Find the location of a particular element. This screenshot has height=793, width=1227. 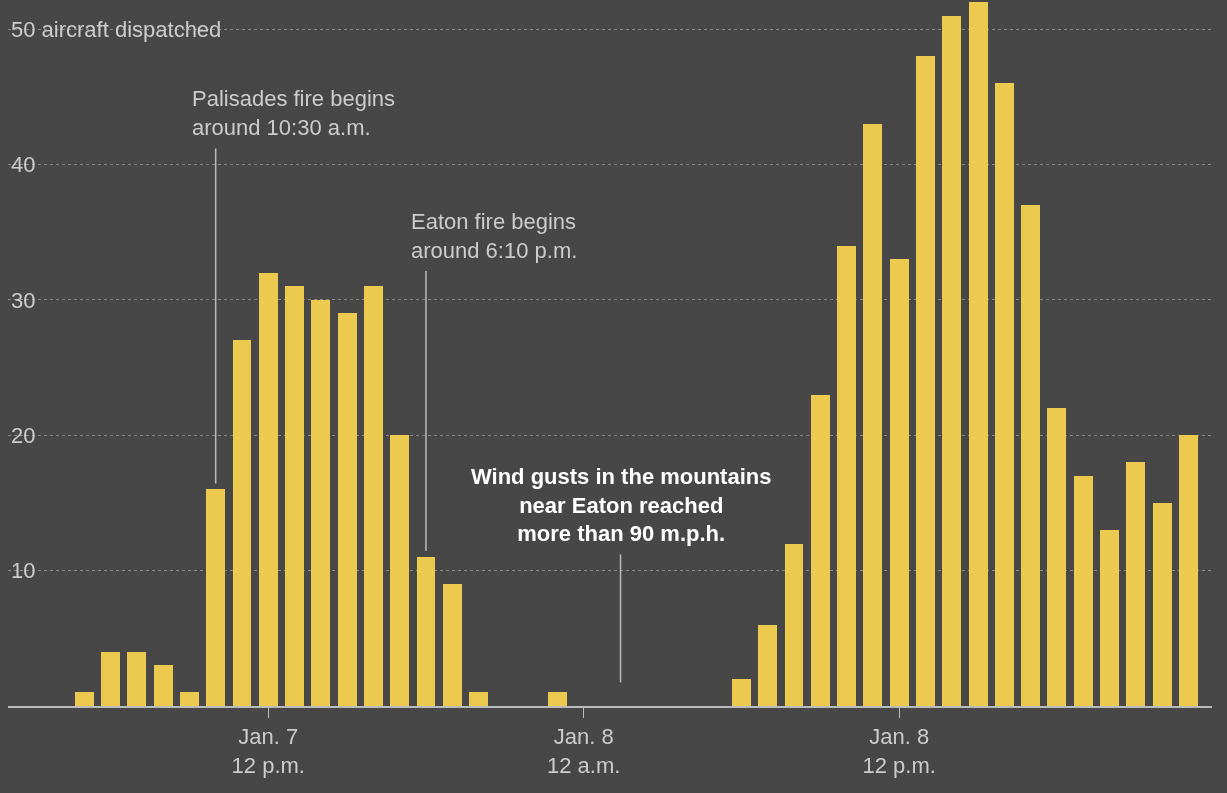

y-tick-label: 50 aircraft dispatched is located at coordinates (116, 29).